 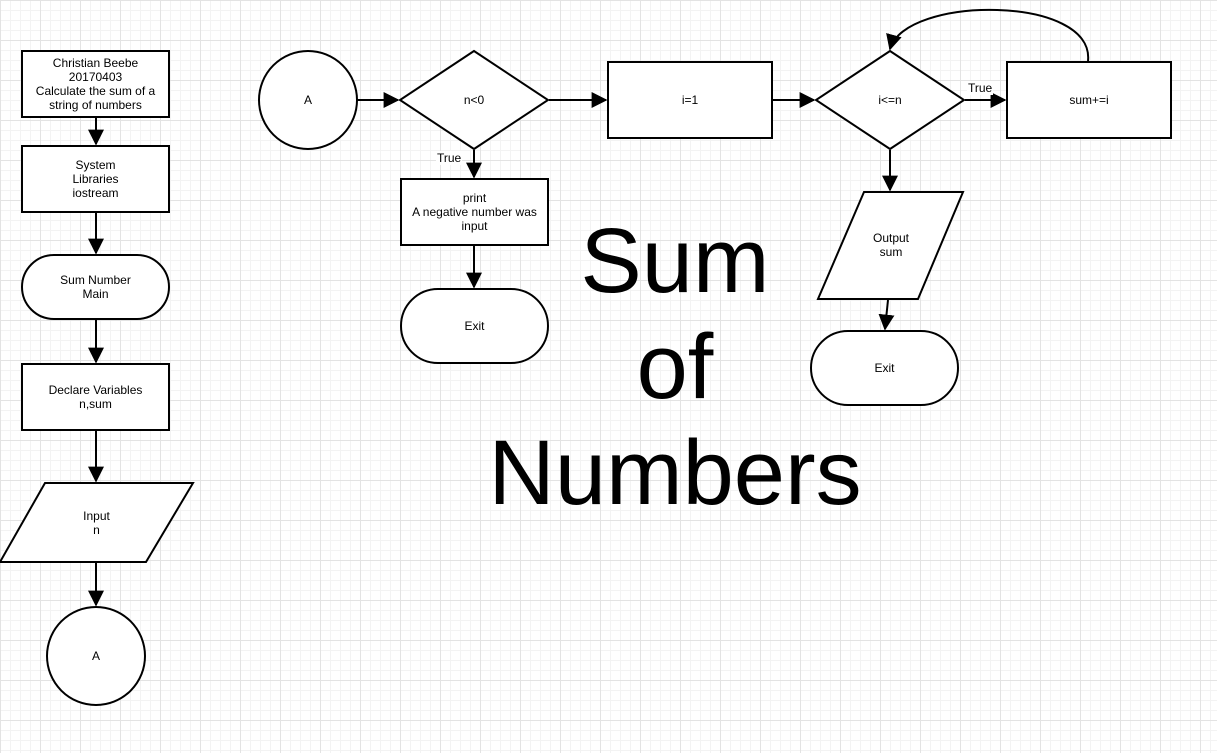 I want to click on main-terminator, so click(x=95, y=287).